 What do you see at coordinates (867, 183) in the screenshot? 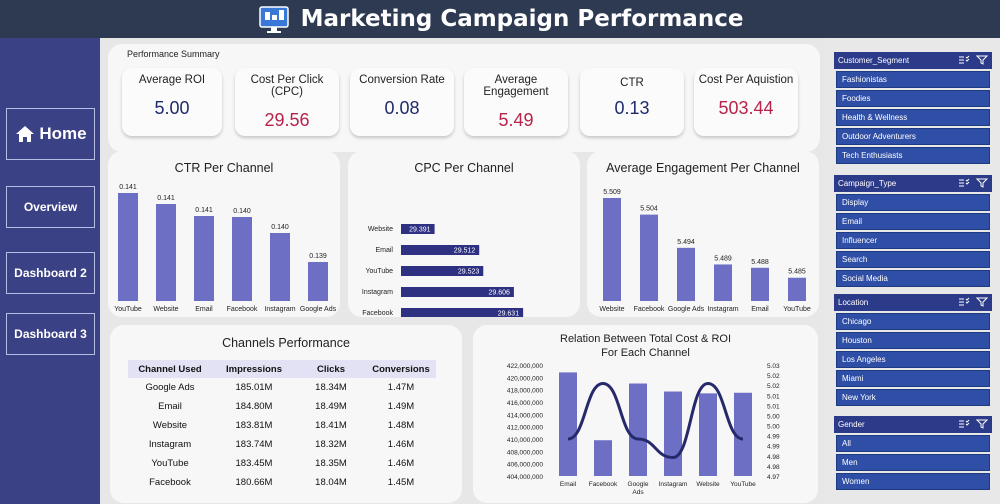
I see `slicer-title: Campaign_Type` at bounding box center [867, 183].